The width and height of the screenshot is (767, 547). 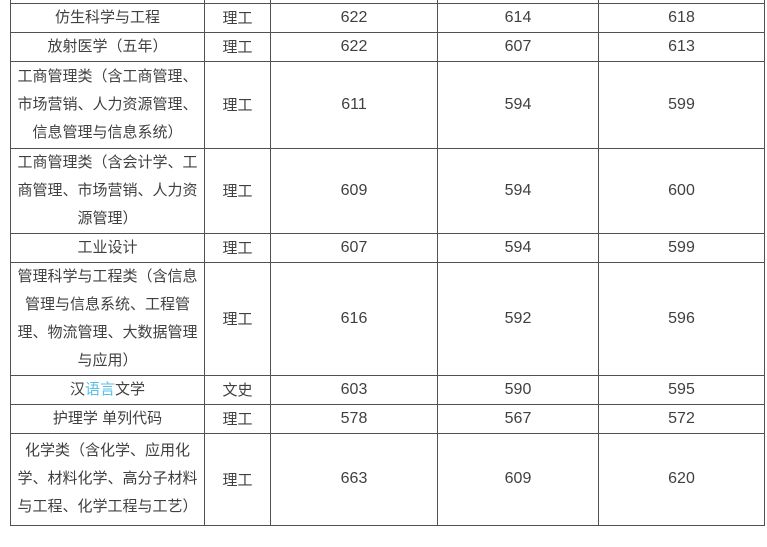 What do you see at coordinates (107, 162) in the screenshot?
I see `major-text: 工商管理类（含会计学、工` at bounding box center [107, 162].